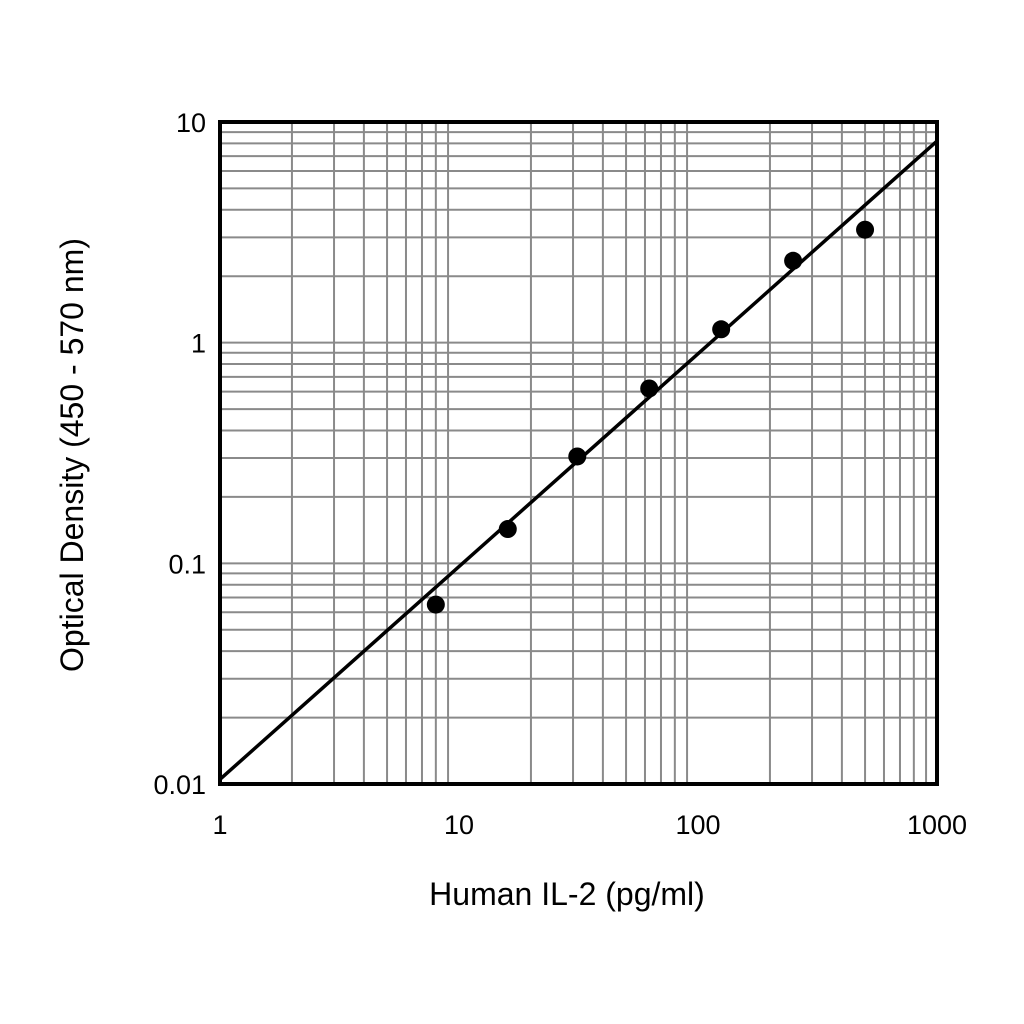 This screenshot has height=1024, width=1024. I want to click on x-tick-labels: 1 10 100 1000, so click(589, 825).